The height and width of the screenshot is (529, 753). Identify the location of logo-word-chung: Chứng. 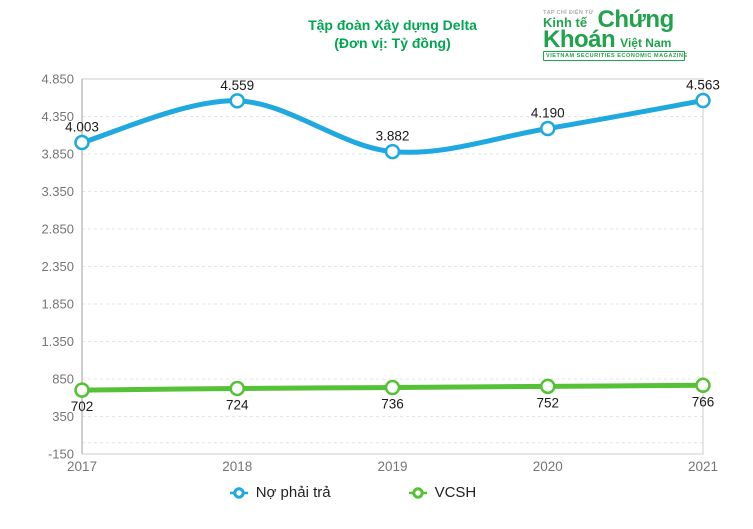
(636, 19).